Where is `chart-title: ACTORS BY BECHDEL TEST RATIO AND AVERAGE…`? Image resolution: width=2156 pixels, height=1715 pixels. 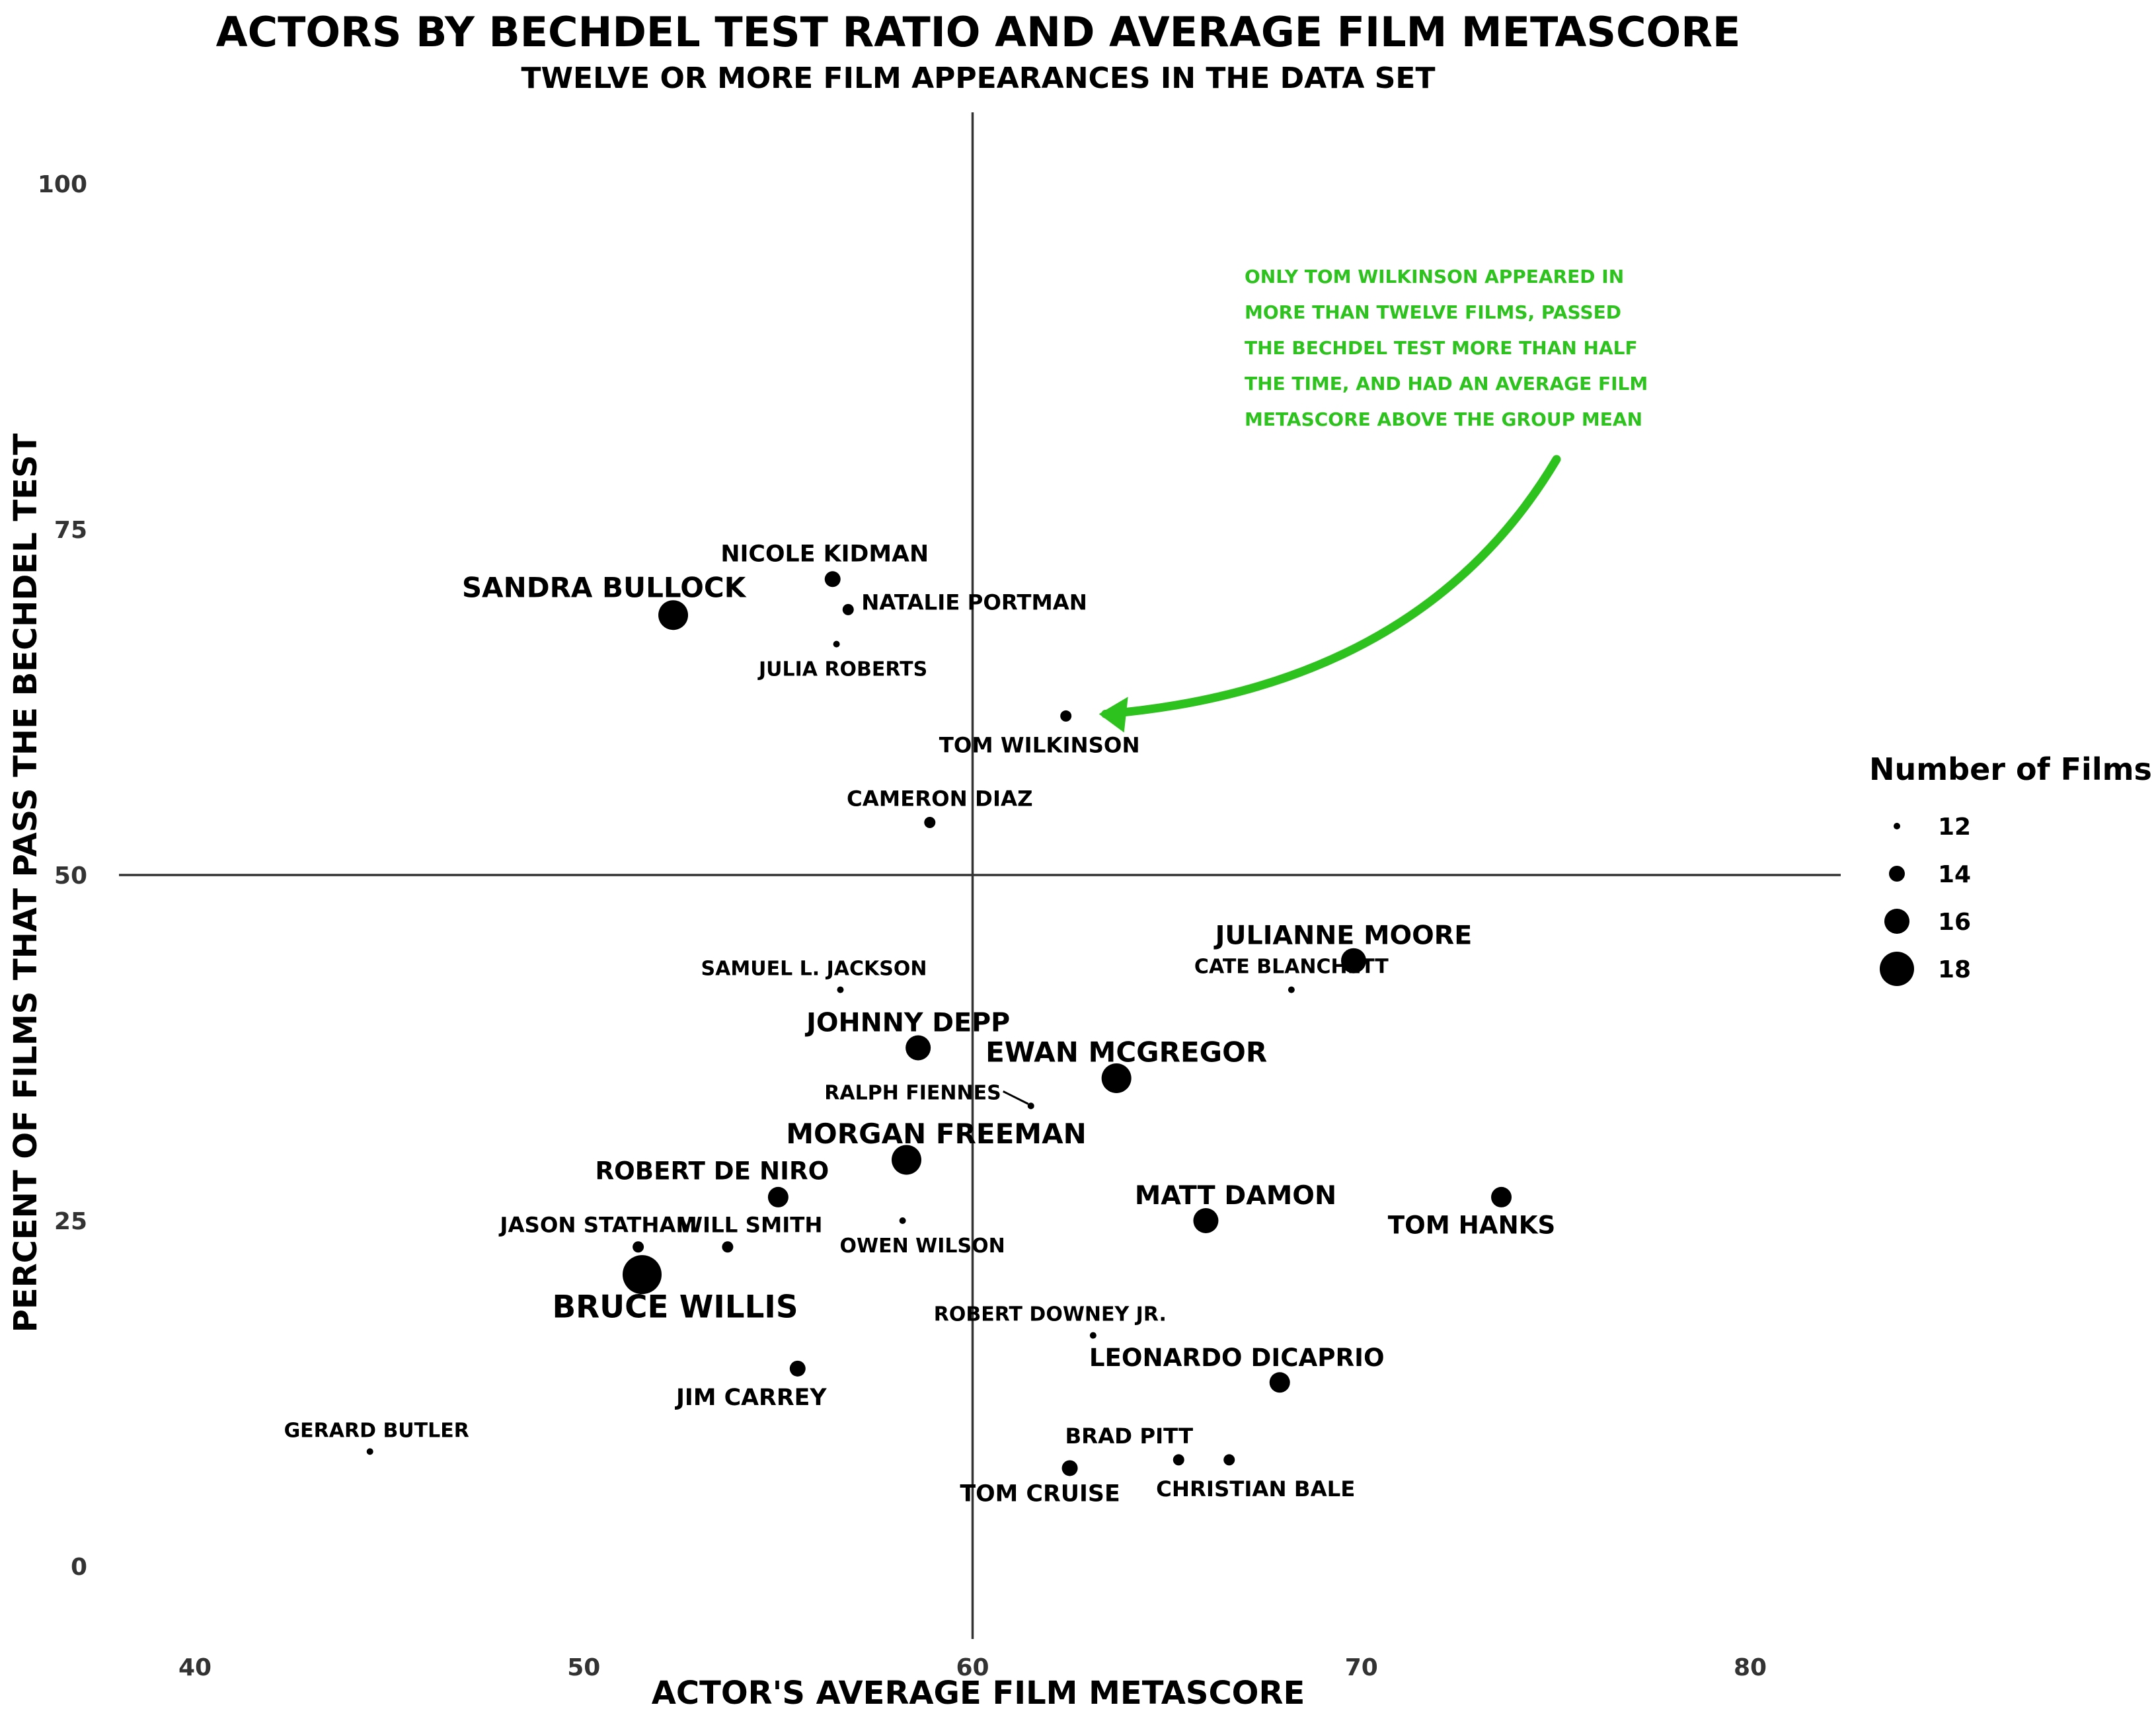 chart-title: ACTORS BY BECHDEL TEST RATIO AND AVERAGE… is located at coordinates (978, 32).